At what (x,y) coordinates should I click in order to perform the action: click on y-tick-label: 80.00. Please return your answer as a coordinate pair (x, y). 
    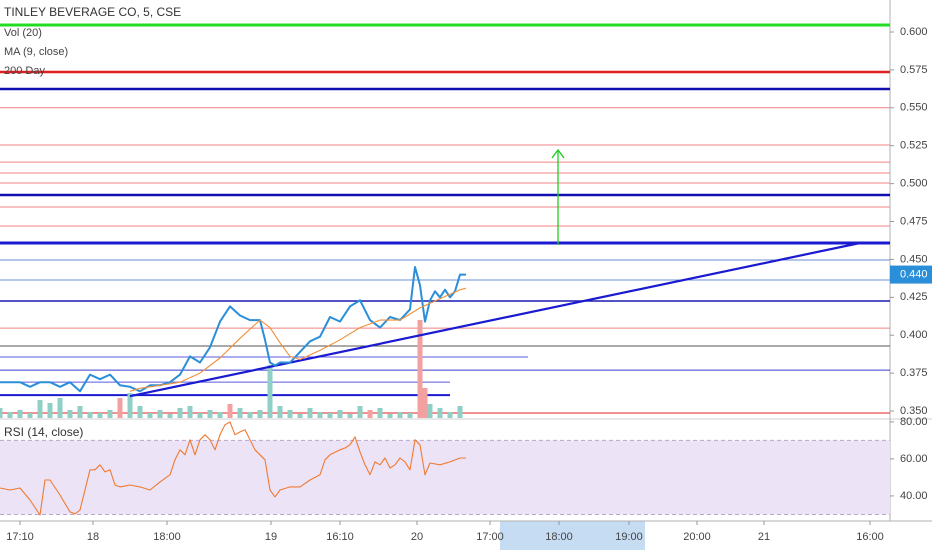
    Looking at the image, I should click on (914, 422).